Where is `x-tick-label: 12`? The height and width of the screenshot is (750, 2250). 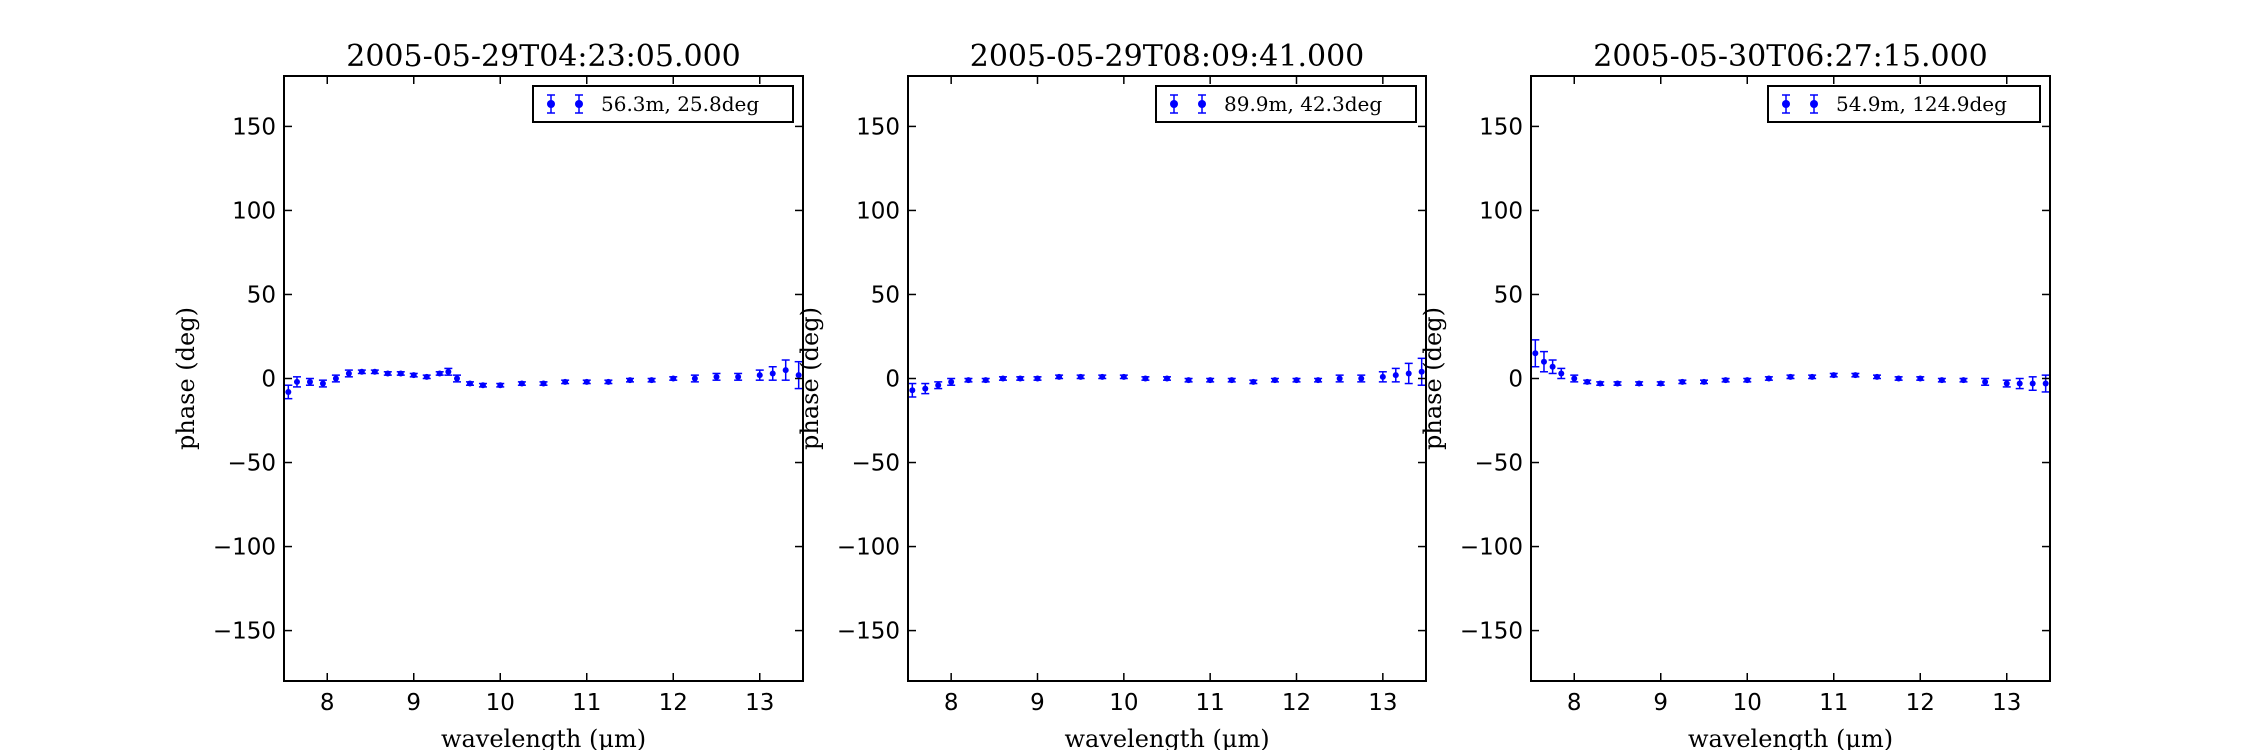
x-tick-label: 12 is located at coordinates (673, 703).